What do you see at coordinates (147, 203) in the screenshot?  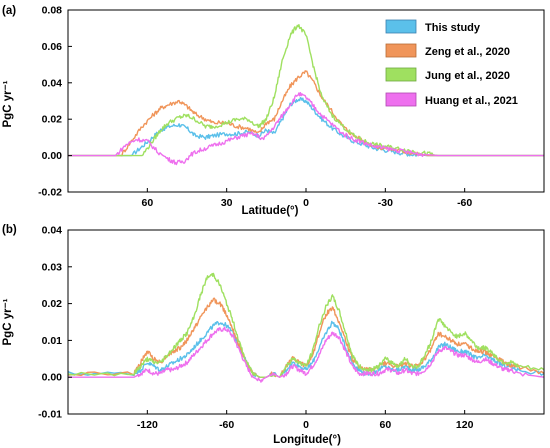 I see `panel-a-x-tick-label: 60` at bounding box center [147, 203].